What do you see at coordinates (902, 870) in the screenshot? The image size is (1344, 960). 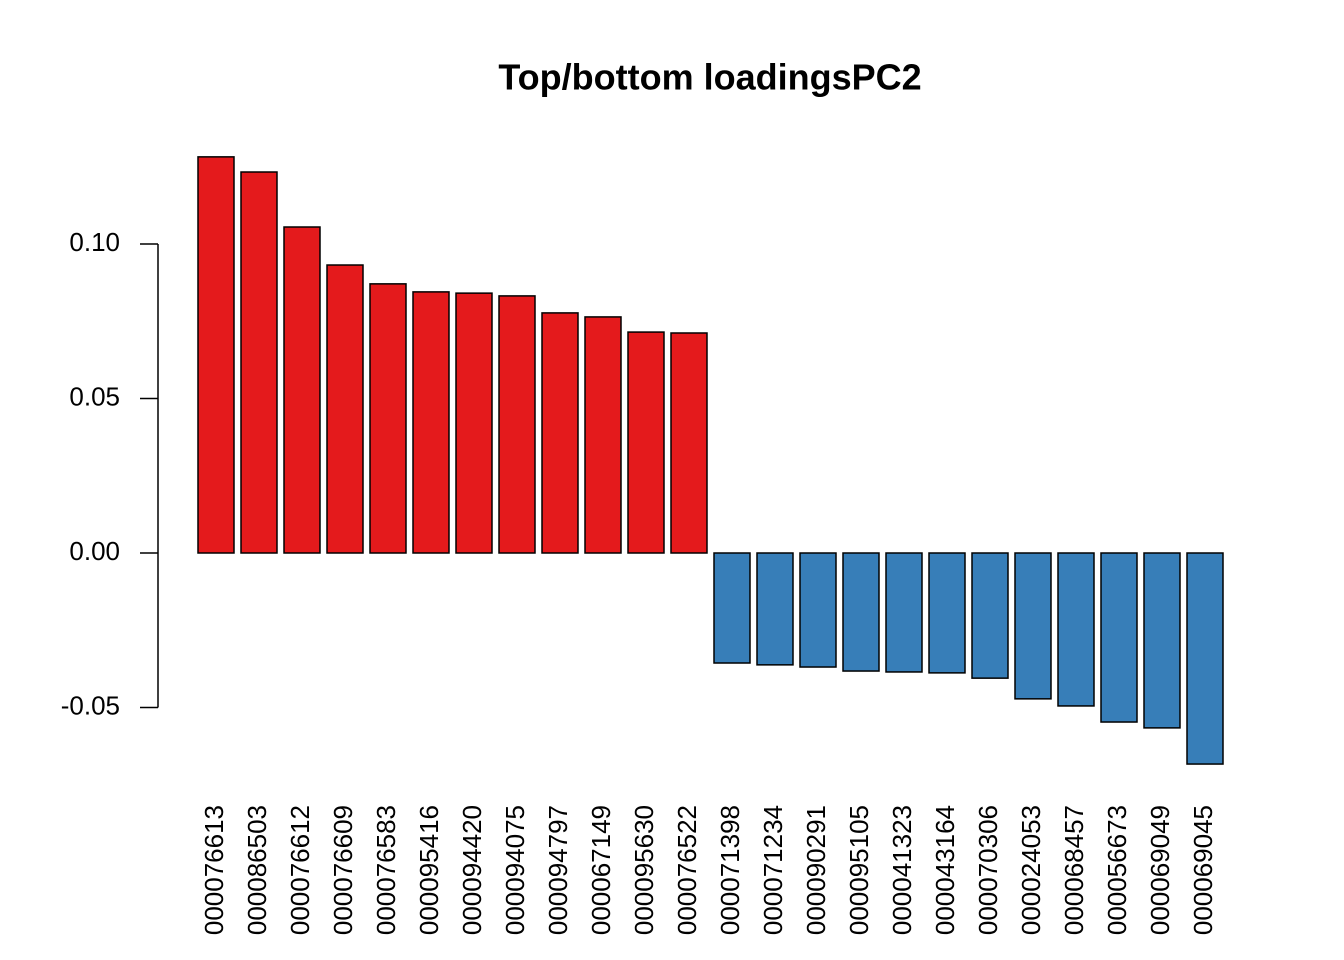 I see `x-tick-label: 000041323` at bounding box center [902, 870].